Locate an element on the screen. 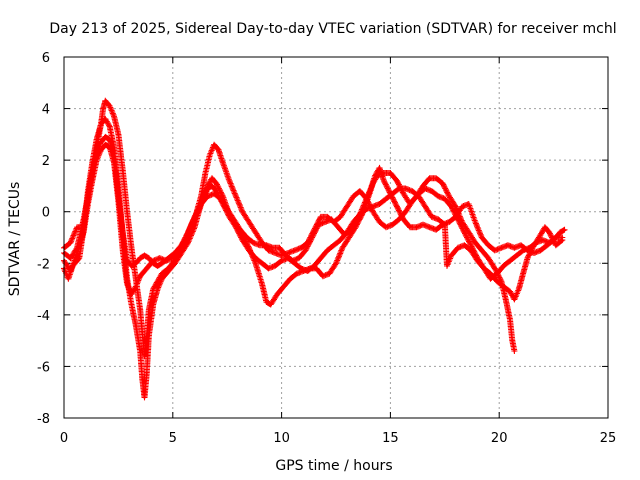  y-tick-label: 4 is located at coordinates (46, 110).